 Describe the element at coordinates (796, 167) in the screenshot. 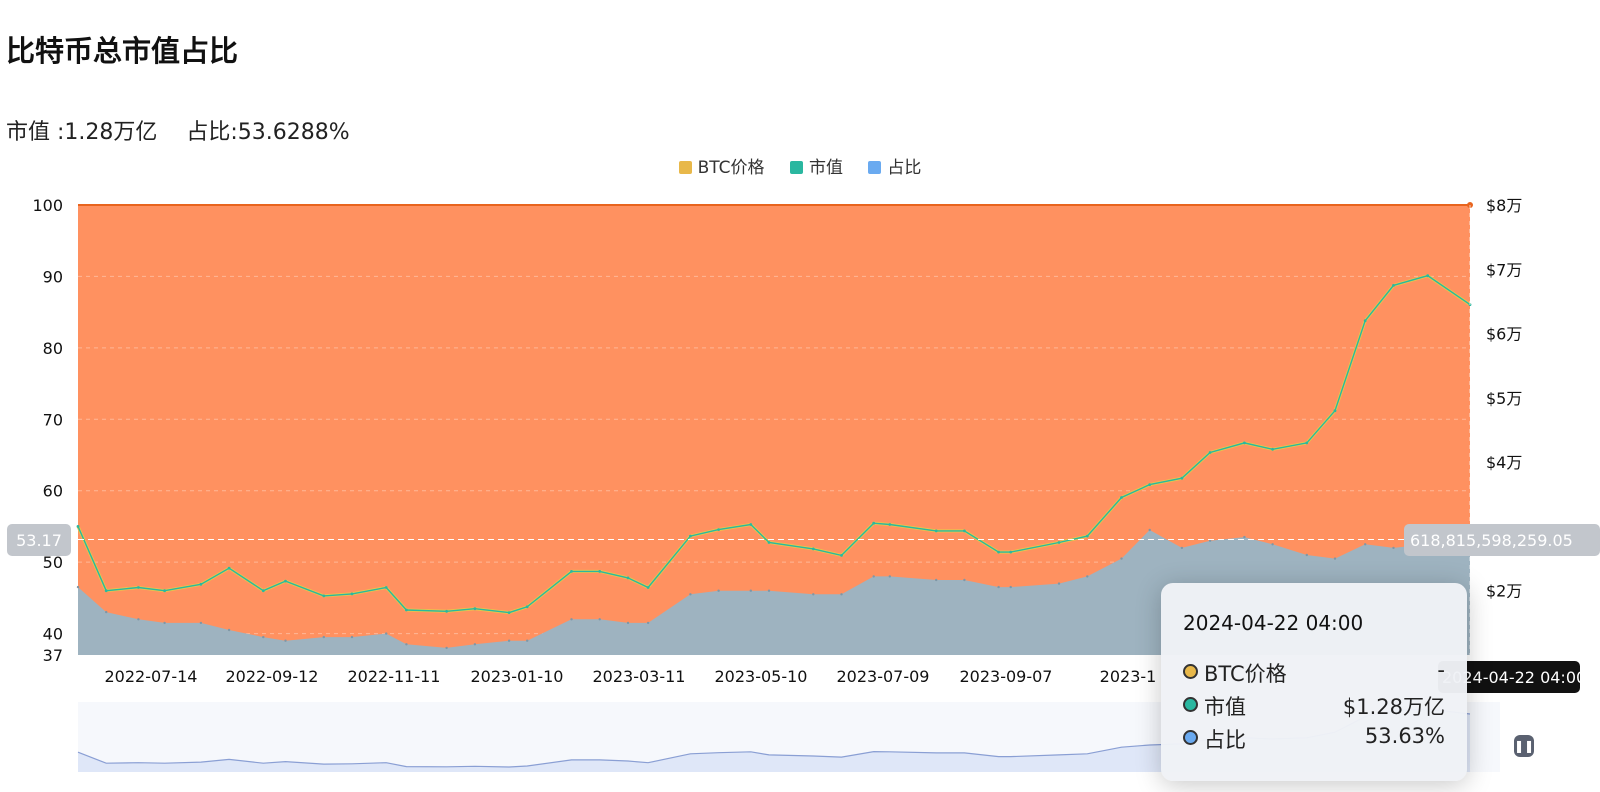

I see `legend-swatch-market-cap` at that location.